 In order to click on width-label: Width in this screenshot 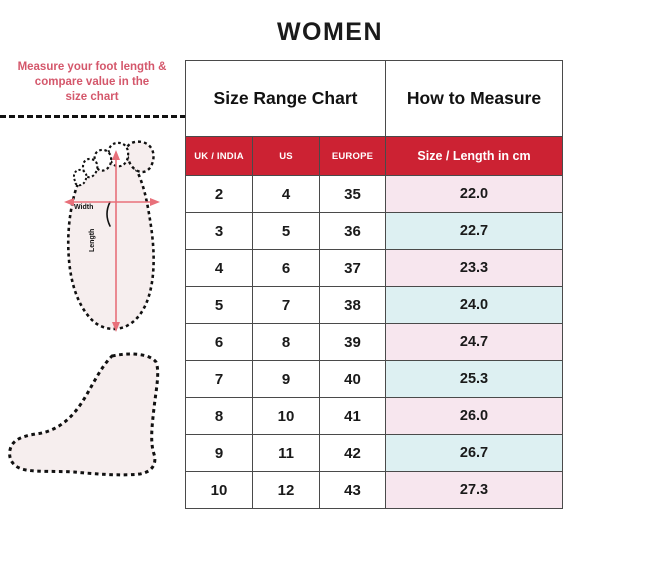, I will do `click(84, 207)`.